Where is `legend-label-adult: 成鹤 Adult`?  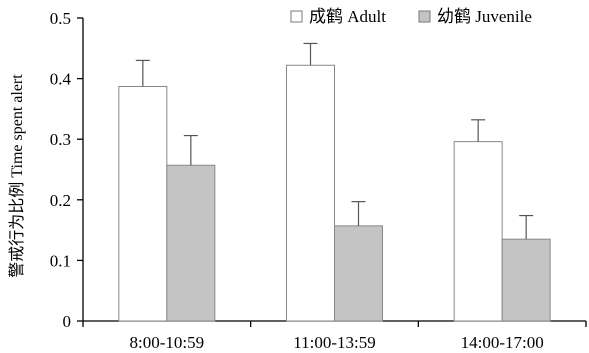 legend-label-adult: 成鹤 Adult is located at coordinates (347, 16).